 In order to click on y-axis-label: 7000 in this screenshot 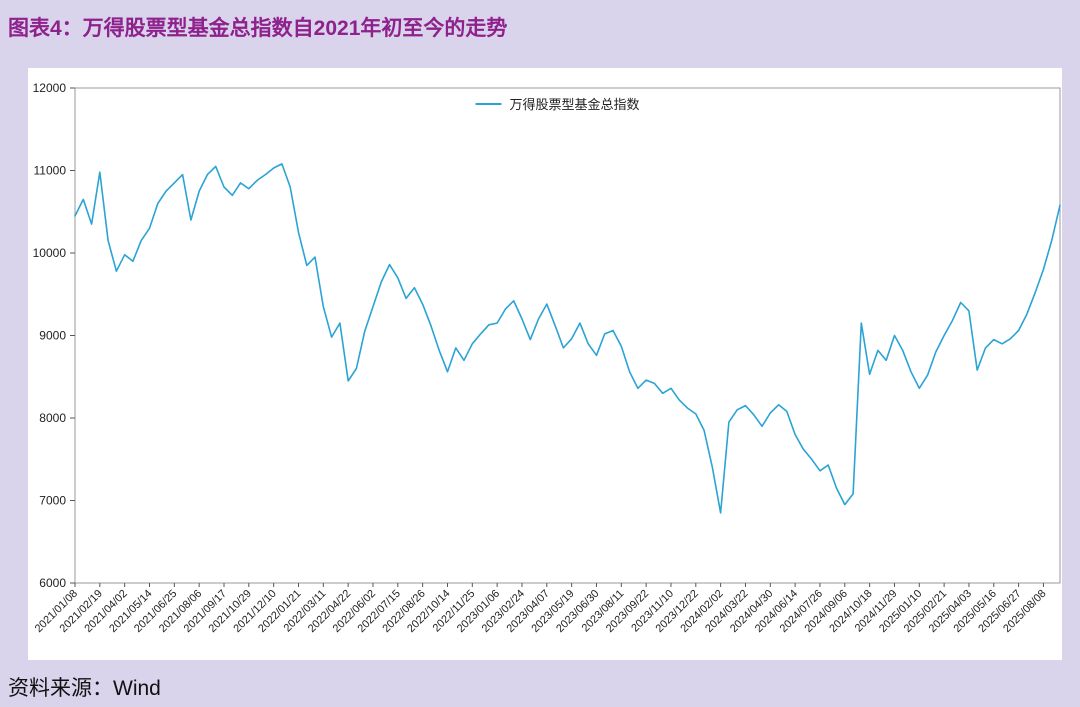, I will do `click(52, 501)`.